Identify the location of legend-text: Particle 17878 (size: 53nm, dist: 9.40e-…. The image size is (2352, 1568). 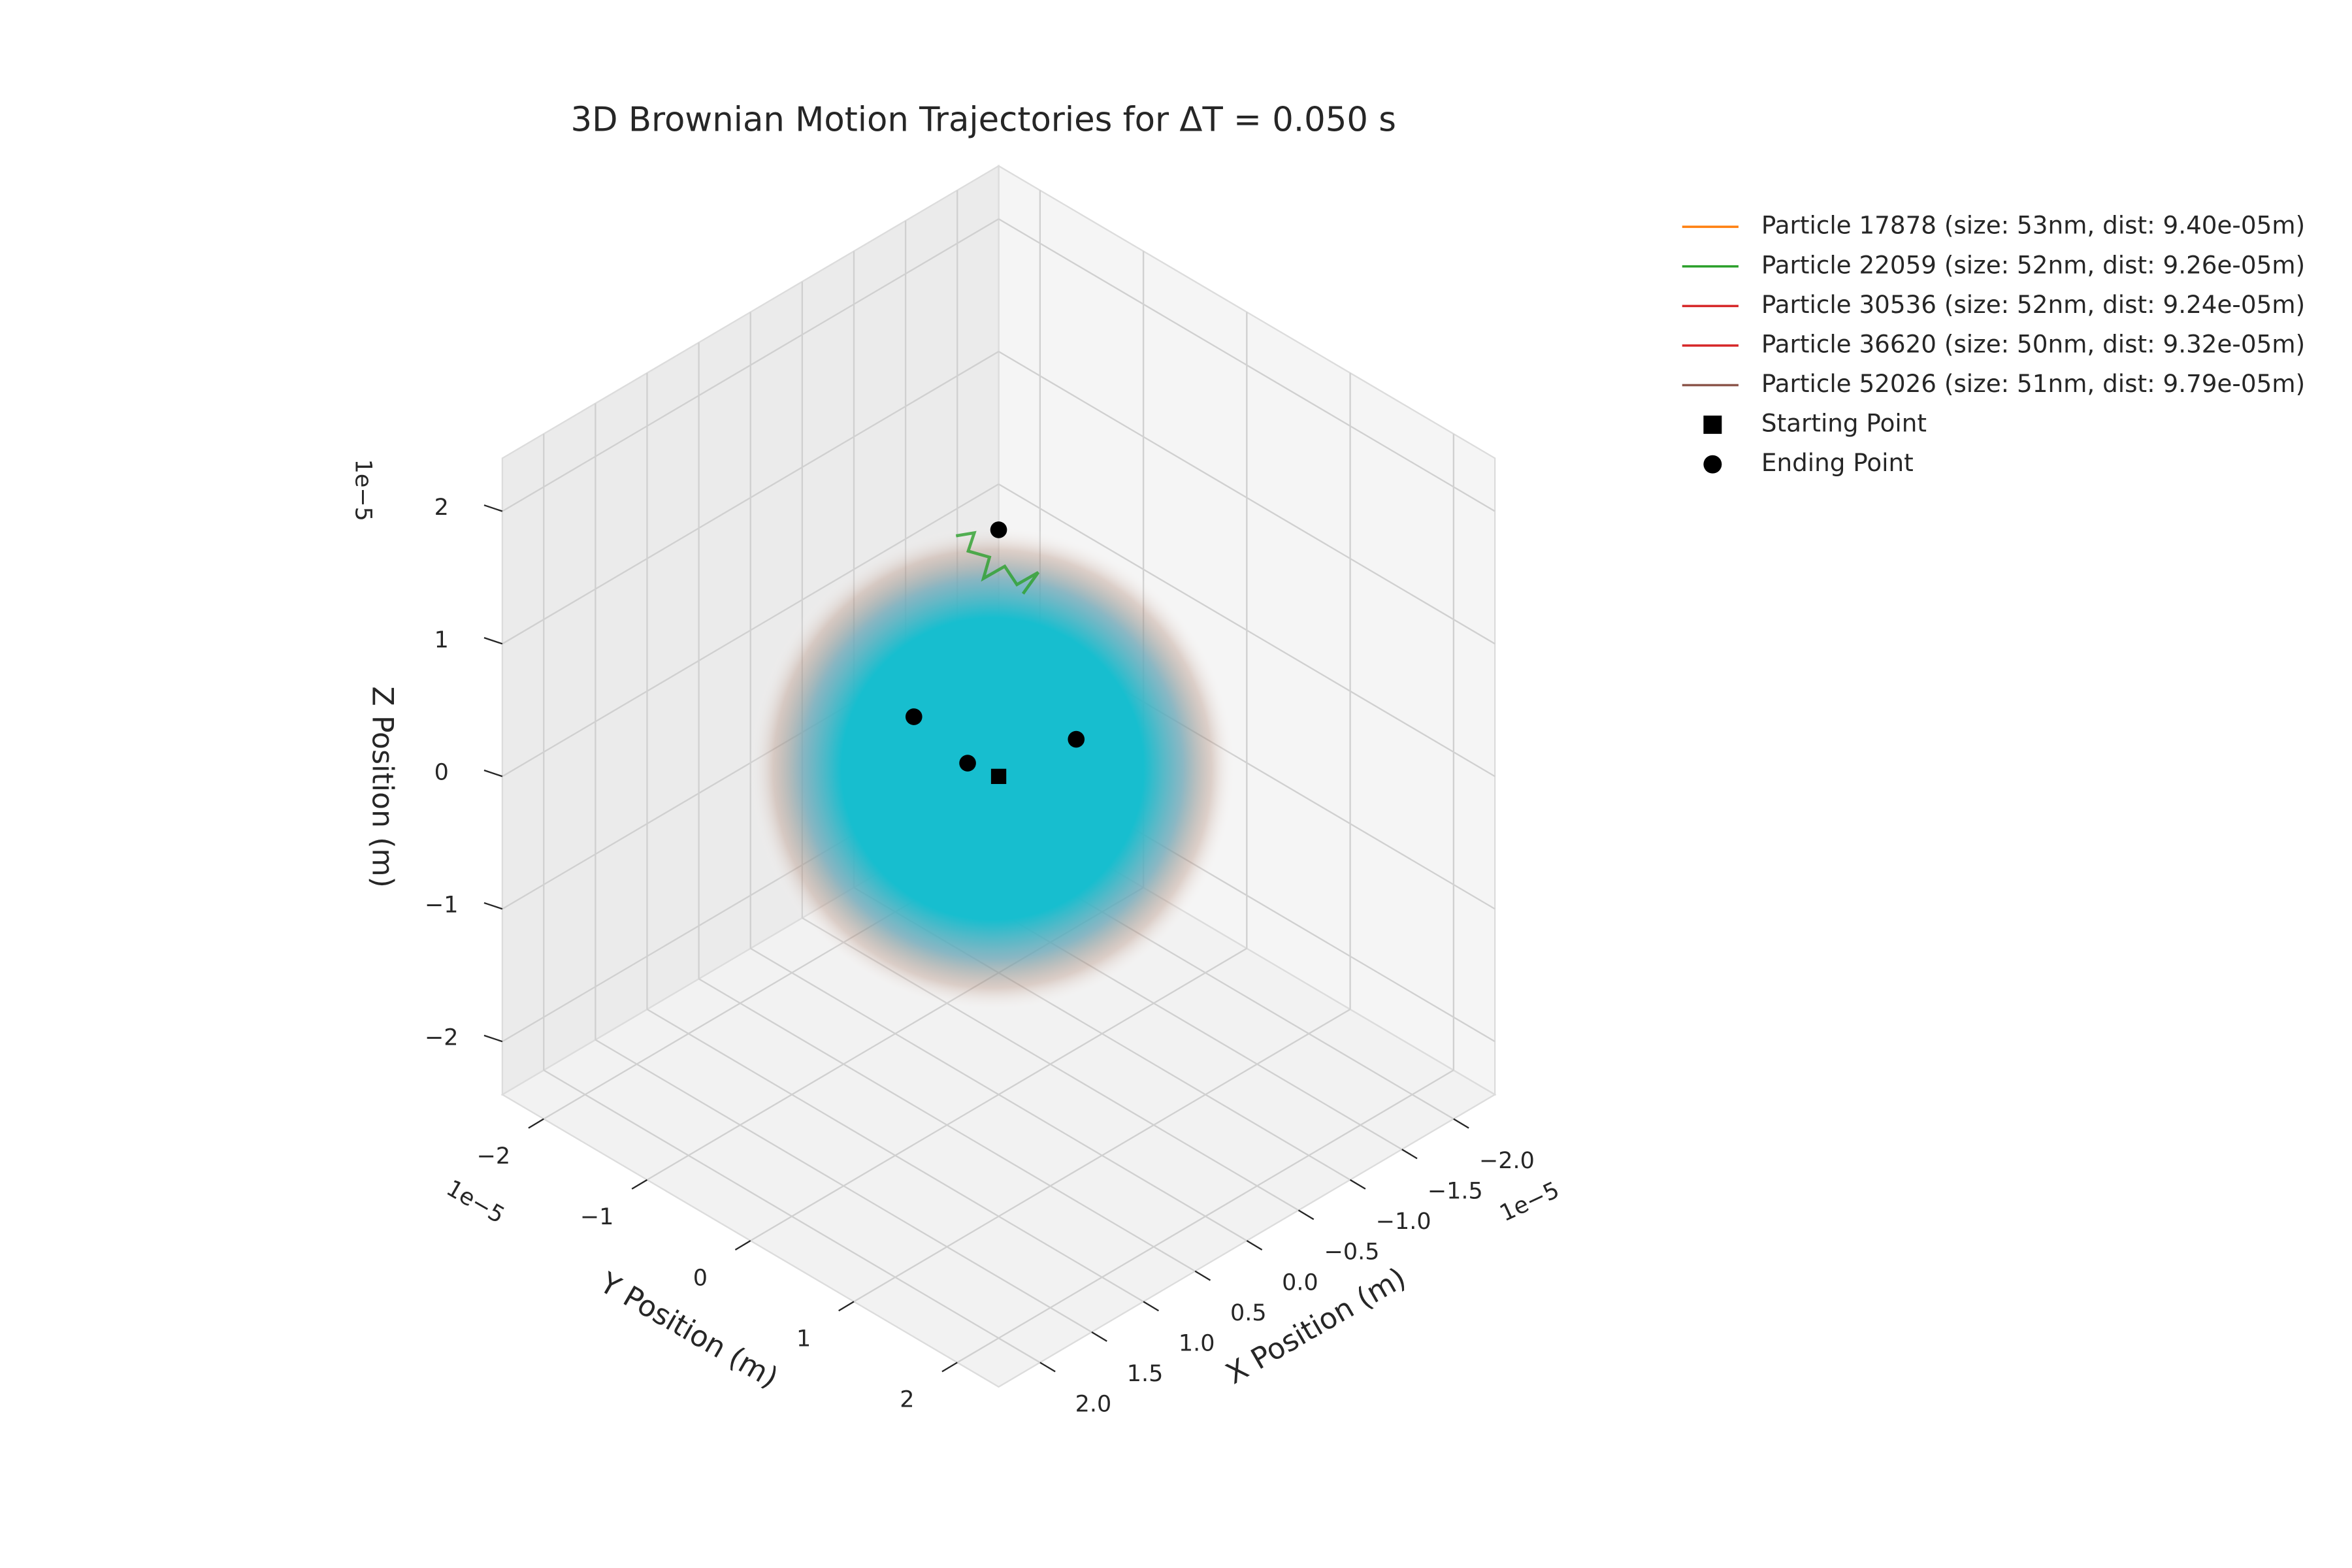
(2033, 225).